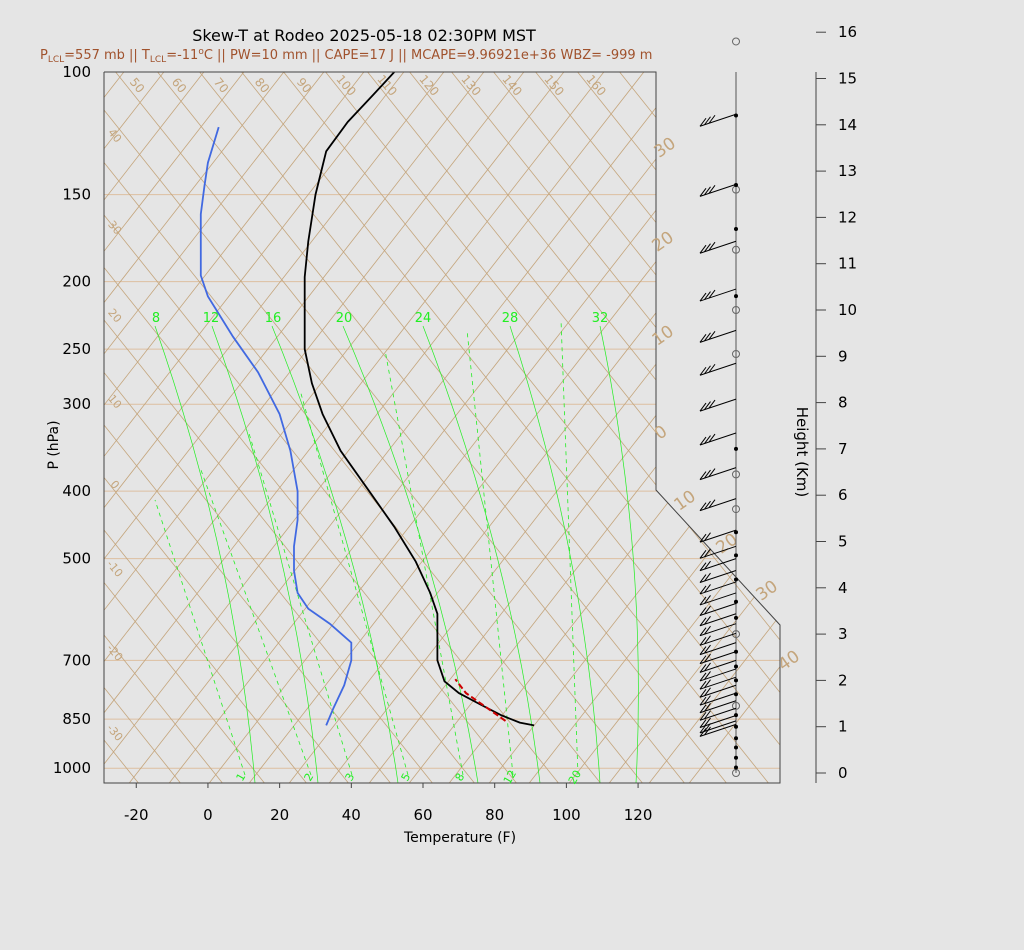  I want to click on x-tick-label: 100, so click(566, 815).